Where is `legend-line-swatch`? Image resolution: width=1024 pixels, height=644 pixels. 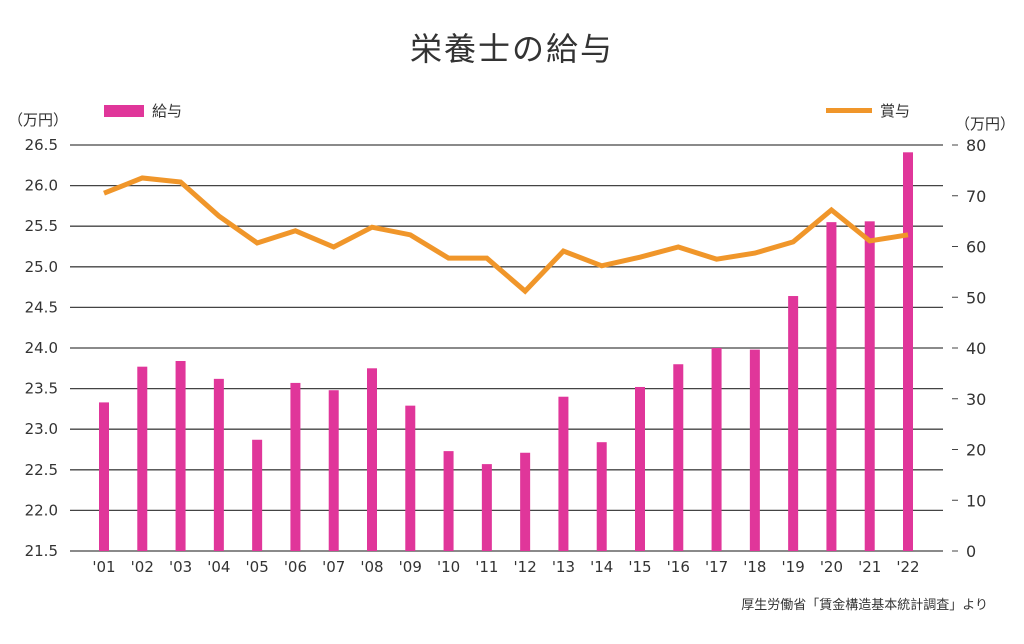
legend-line-swatch is located at coordinates (849, 110).